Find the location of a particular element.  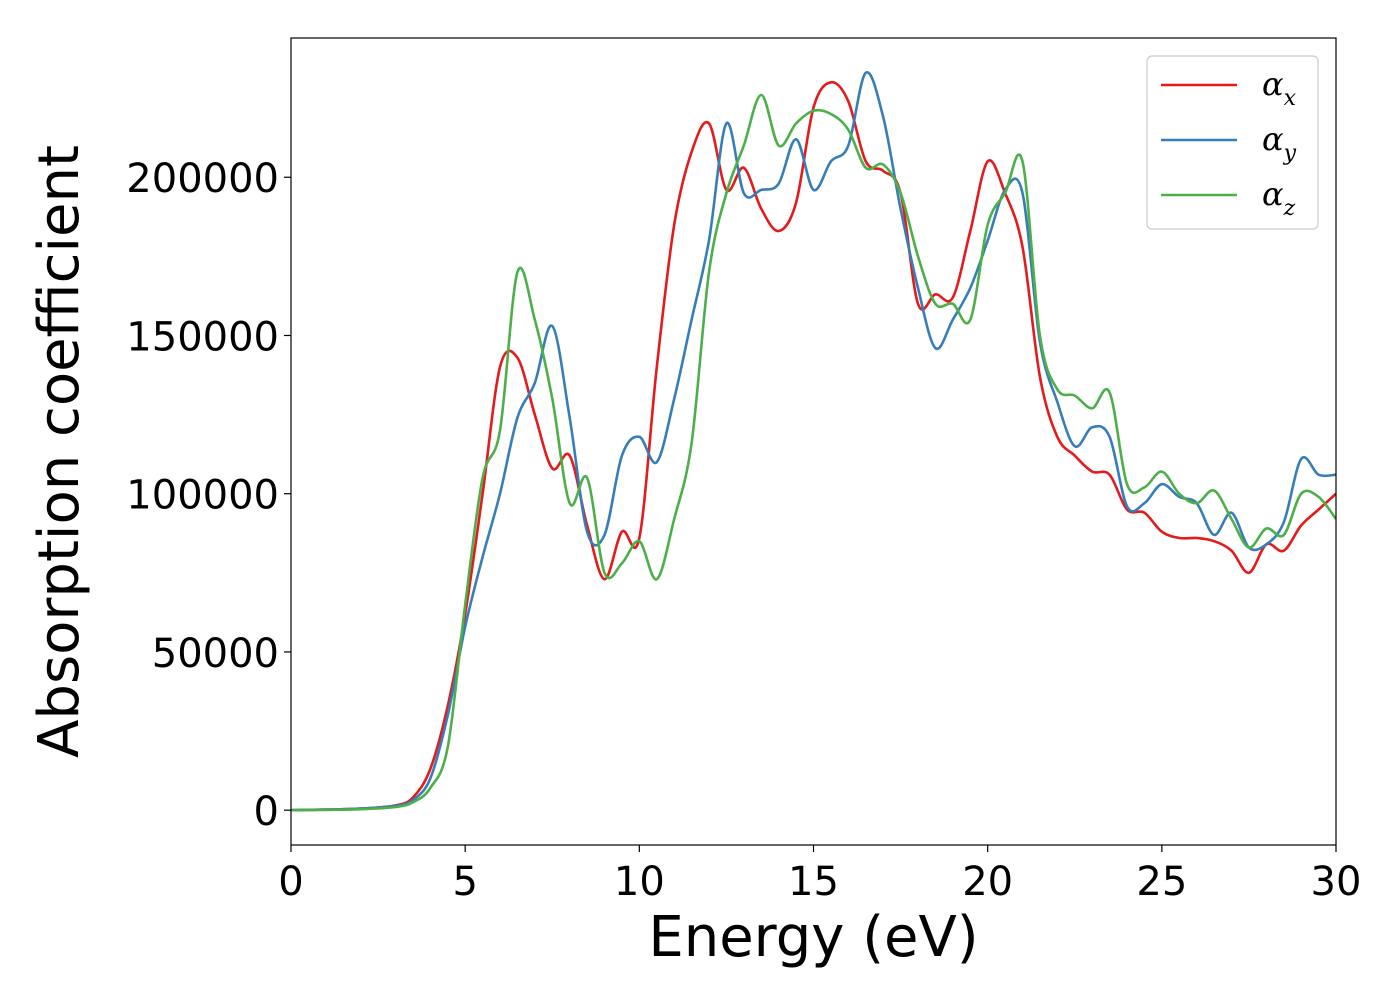

y-axis-label: Absorption coefficient is located at coordinates (59, 451).